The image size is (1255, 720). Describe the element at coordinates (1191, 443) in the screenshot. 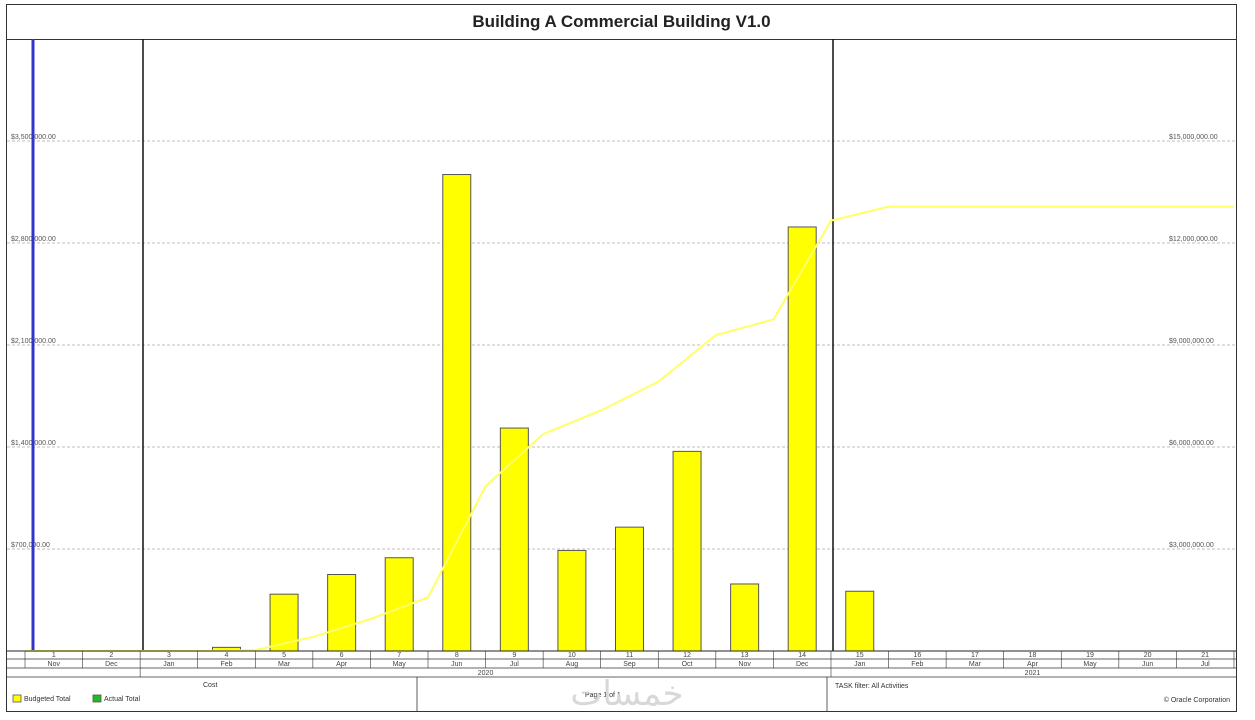

I see `right-tick-label: $6,000,000.00` at that location.